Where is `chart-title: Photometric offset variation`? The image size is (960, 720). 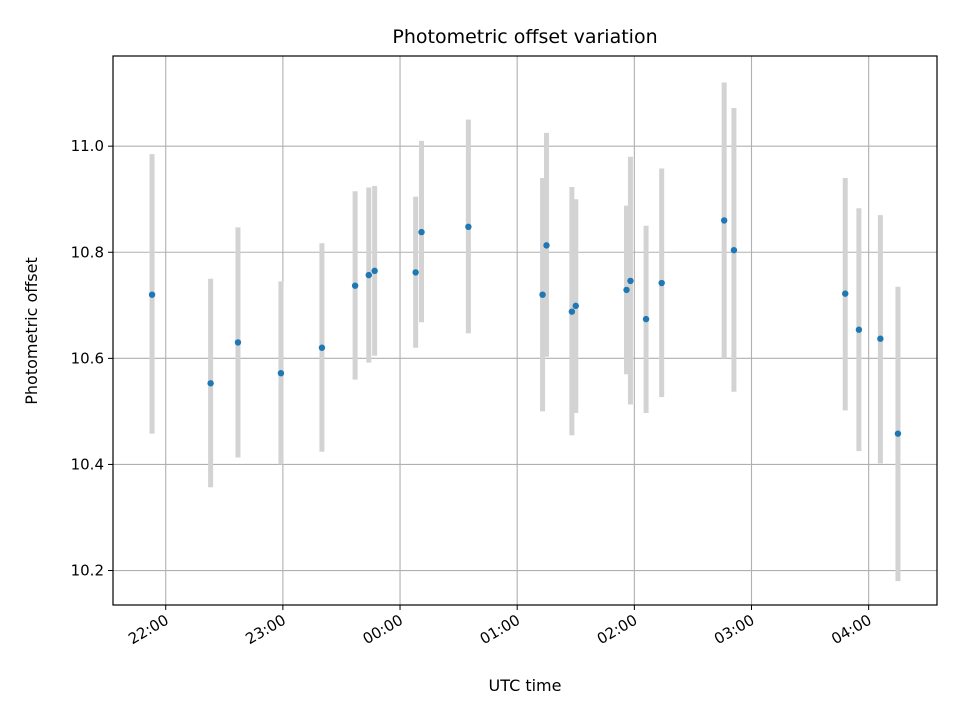
chart-title: Photometric offset variation is located at coordinates (524, 37).